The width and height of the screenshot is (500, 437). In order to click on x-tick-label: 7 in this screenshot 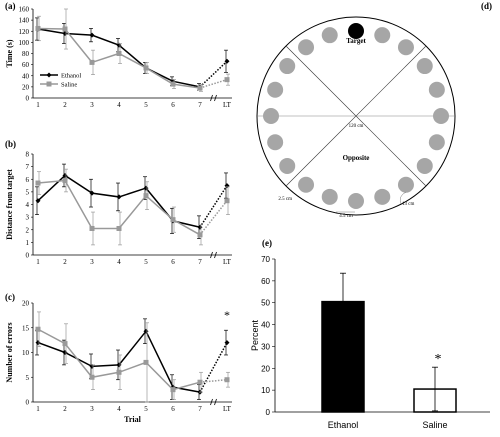, I will do `click(200, 105)`.